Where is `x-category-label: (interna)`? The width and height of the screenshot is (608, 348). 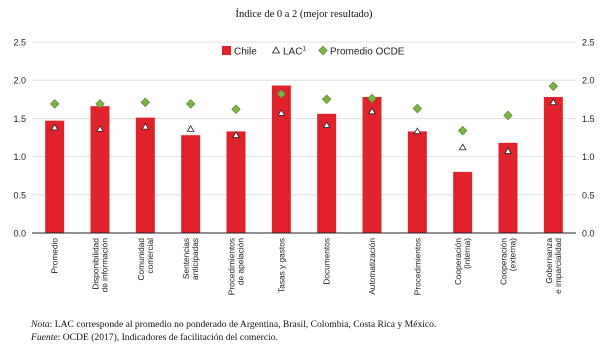
x-category-label: (interna) is located at coordinates (467, 253).